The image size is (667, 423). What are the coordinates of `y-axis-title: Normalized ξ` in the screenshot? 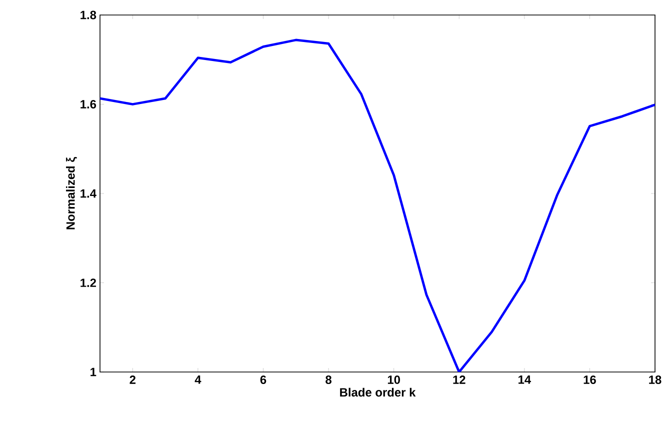 It's located at (72, 193).